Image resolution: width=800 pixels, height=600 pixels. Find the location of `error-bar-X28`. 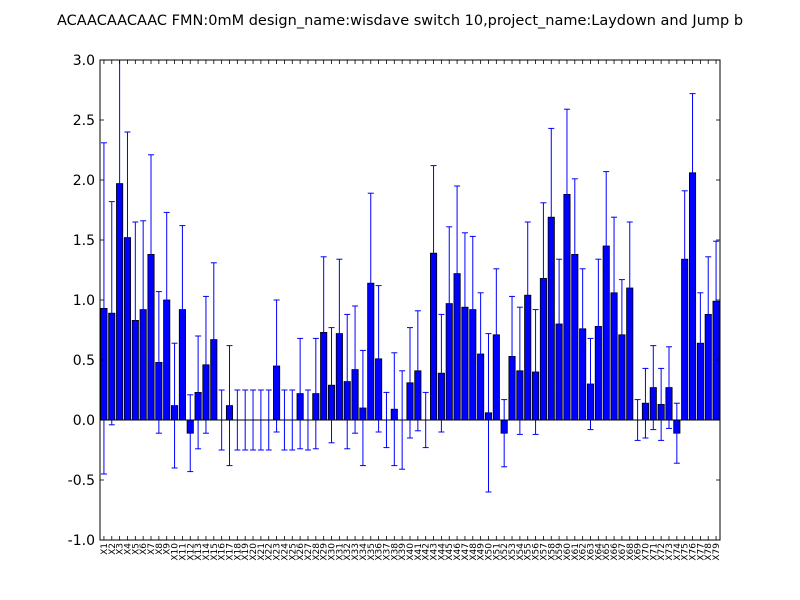

error-bar-X28 is located at coordinates (315, 393).